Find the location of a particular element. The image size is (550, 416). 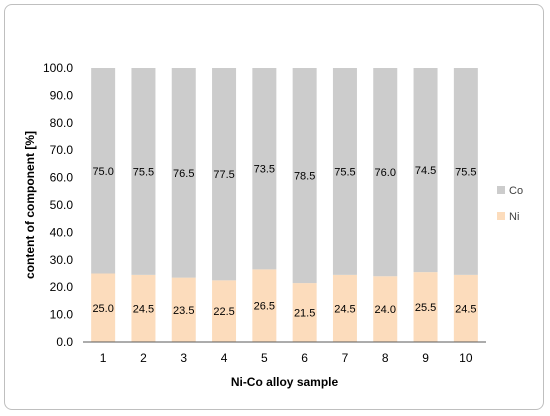

legend: Co Ni is located at coordinates (510, 204).